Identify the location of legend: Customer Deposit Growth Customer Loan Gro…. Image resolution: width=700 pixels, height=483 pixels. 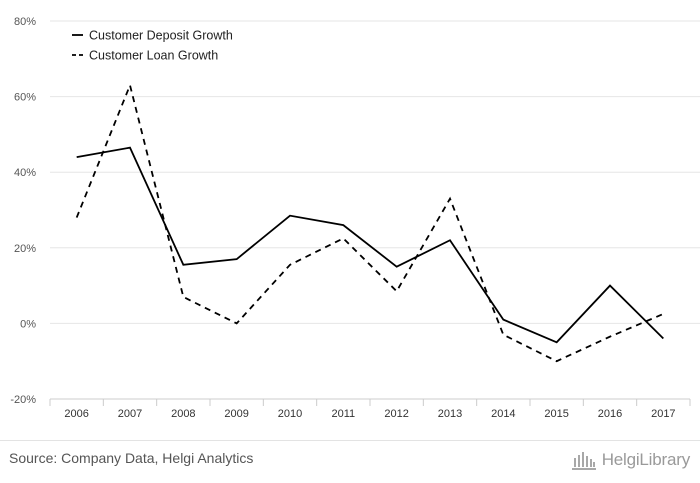
(152, 46).